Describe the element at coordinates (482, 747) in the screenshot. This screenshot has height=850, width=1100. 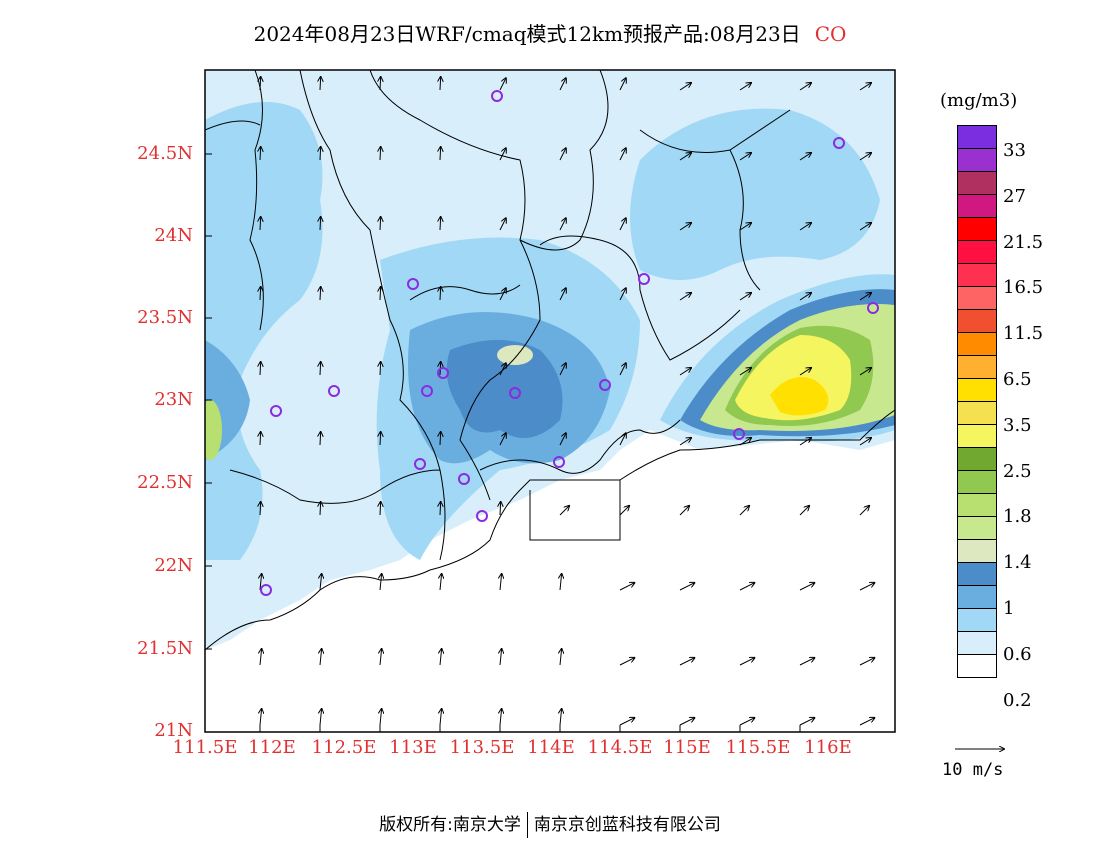
I see `lon-label-113.5: 113.5E` at that location.